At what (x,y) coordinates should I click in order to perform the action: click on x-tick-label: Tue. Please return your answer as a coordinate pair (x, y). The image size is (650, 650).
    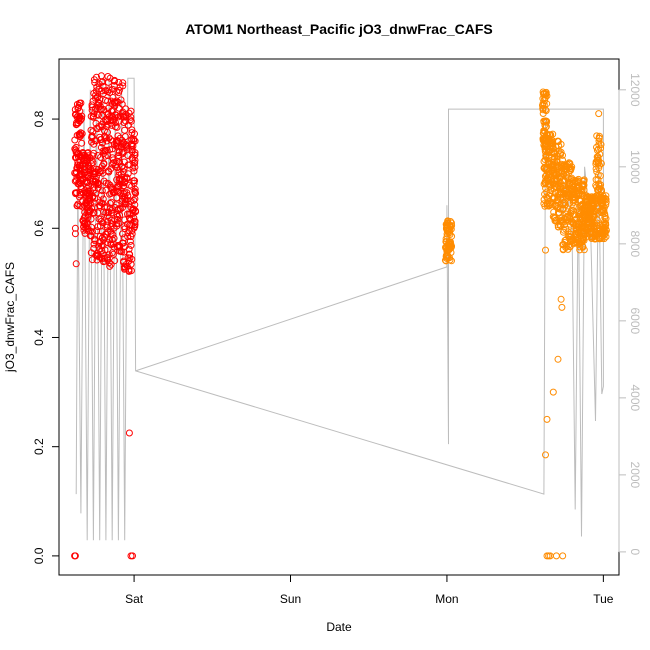
    Looking at the image, I should click on (603, 599).